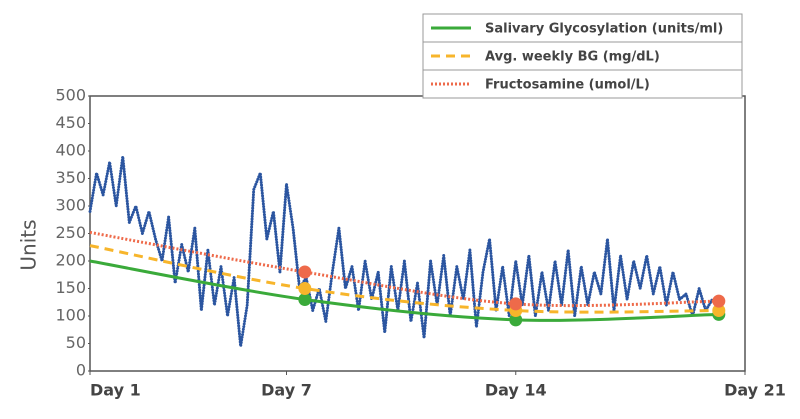  What do you see at coordinates (567, 85) in the screenshot?
I see `legend-label: Fructosamine (umol/L)` at bounding box center [567, 85].